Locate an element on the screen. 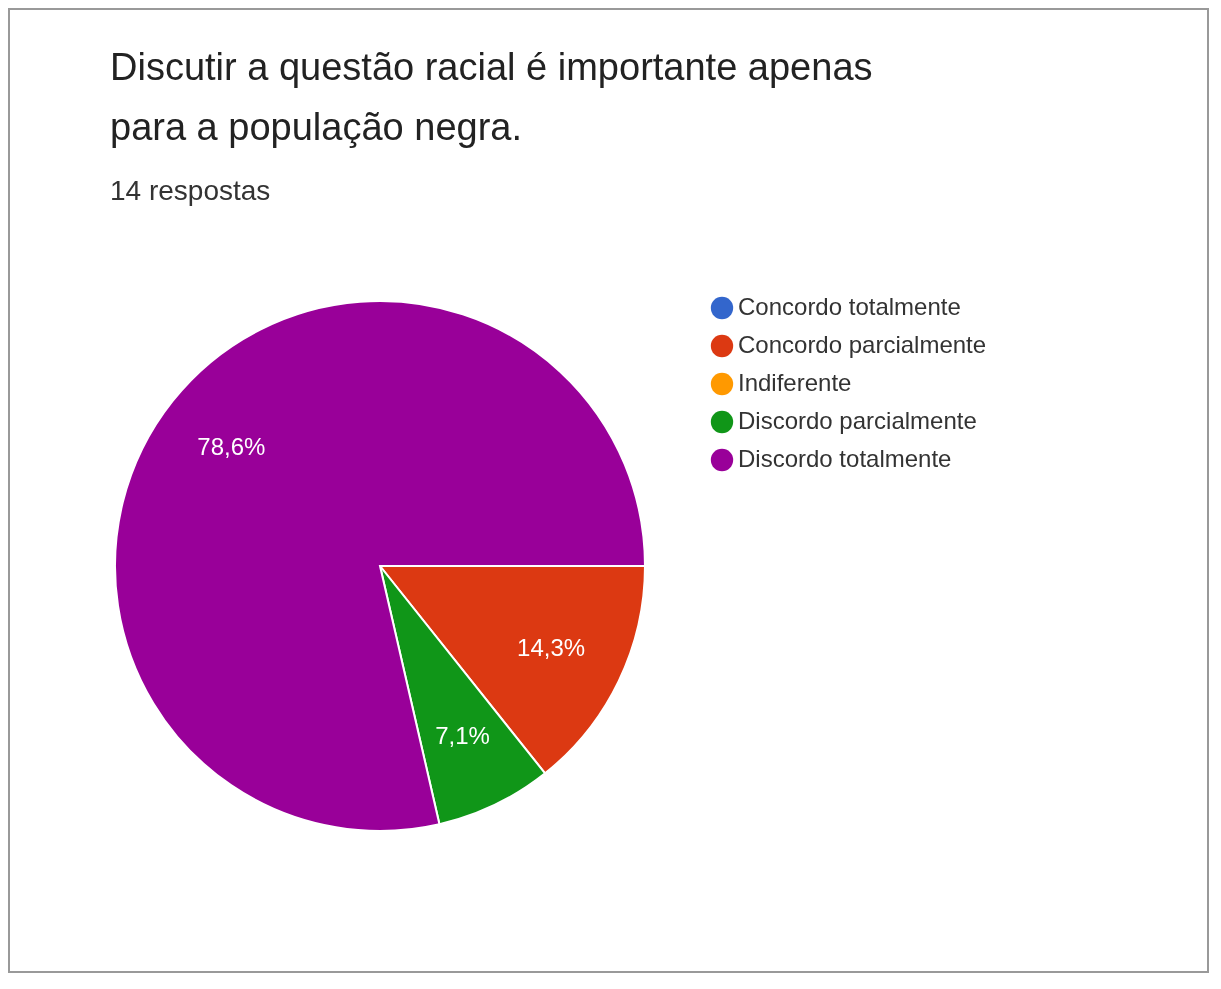  chart-subtitle: 14 respostas is located at coordinates (190, 190).